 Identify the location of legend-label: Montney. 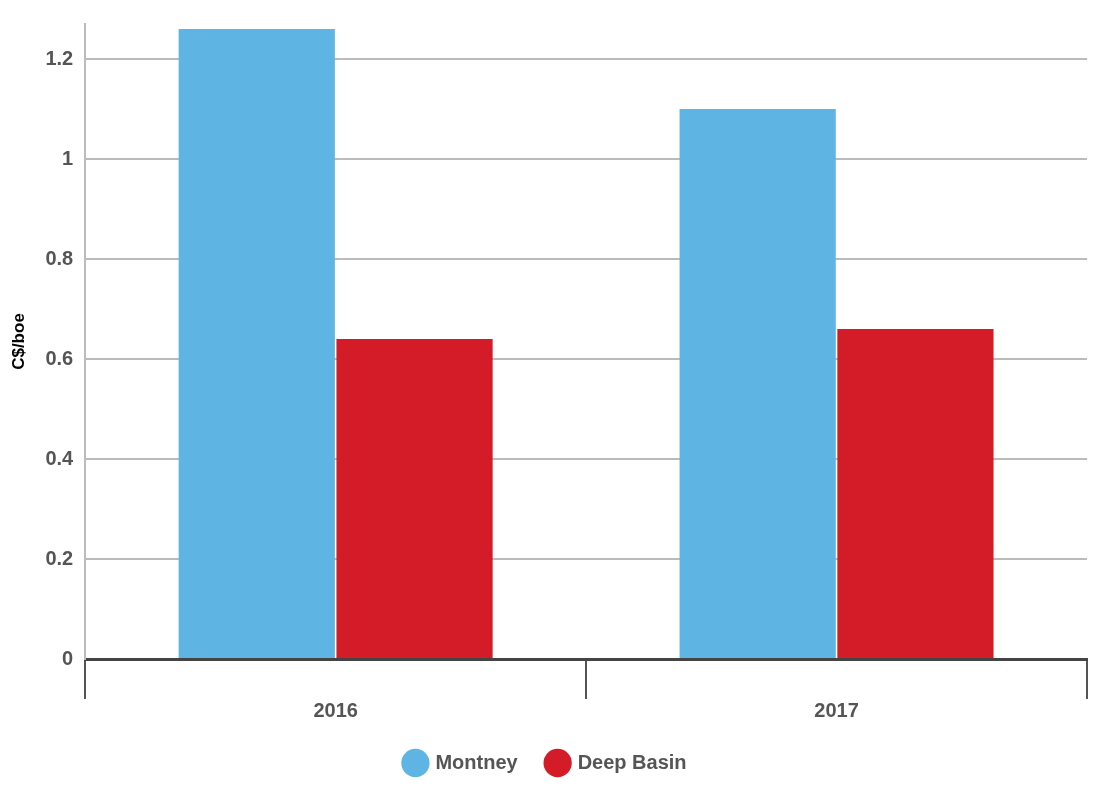
(477, 761).